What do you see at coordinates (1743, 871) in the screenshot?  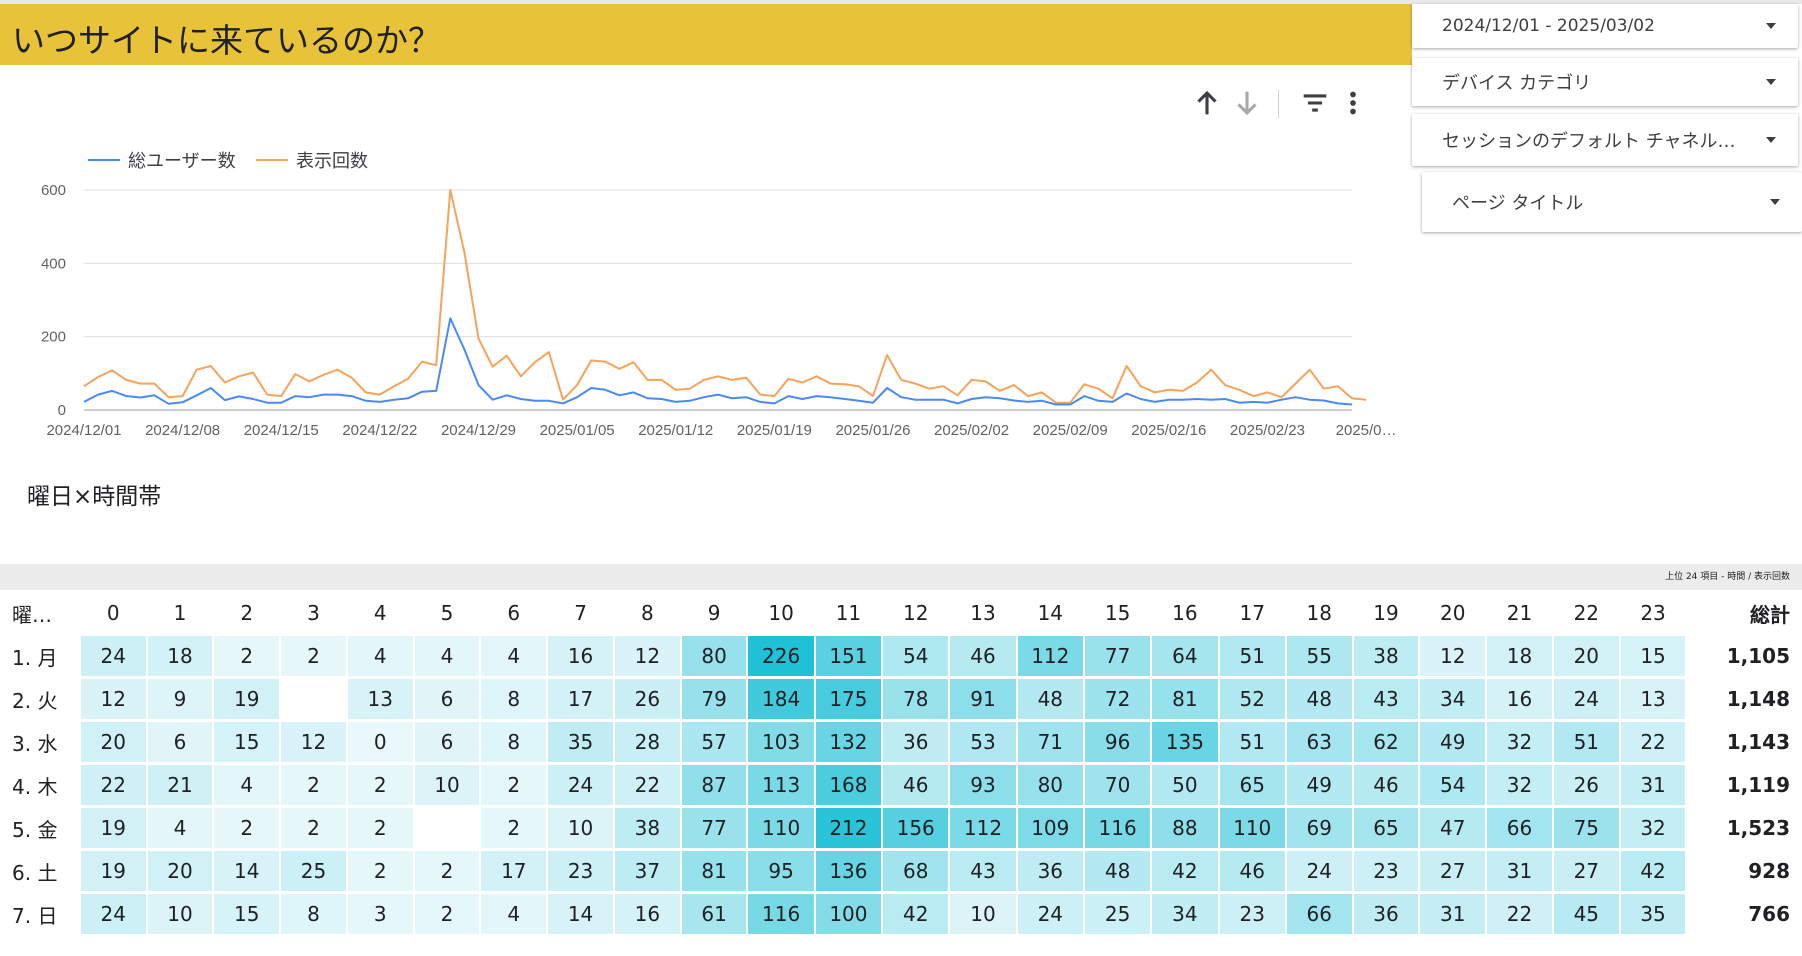 I see `row-total: 928` at bounding box center [1743, 871].